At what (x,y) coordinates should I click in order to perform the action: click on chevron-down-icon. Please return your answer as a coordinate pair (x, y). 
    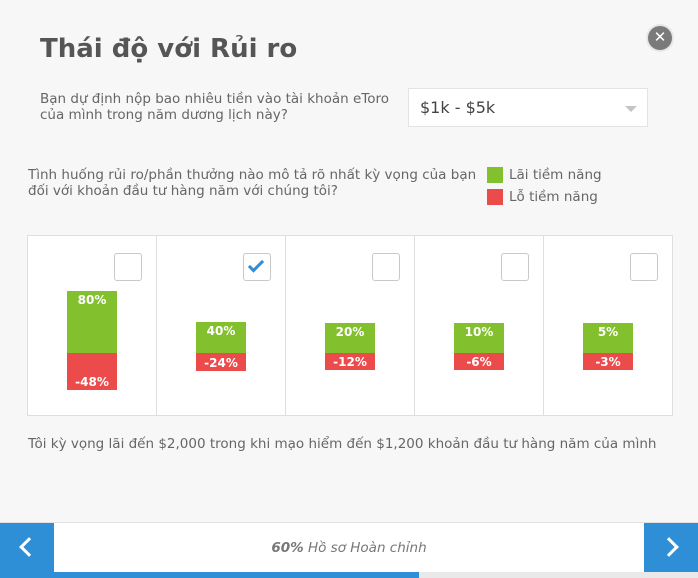
    Looking at the image, I should click on (631, 109).